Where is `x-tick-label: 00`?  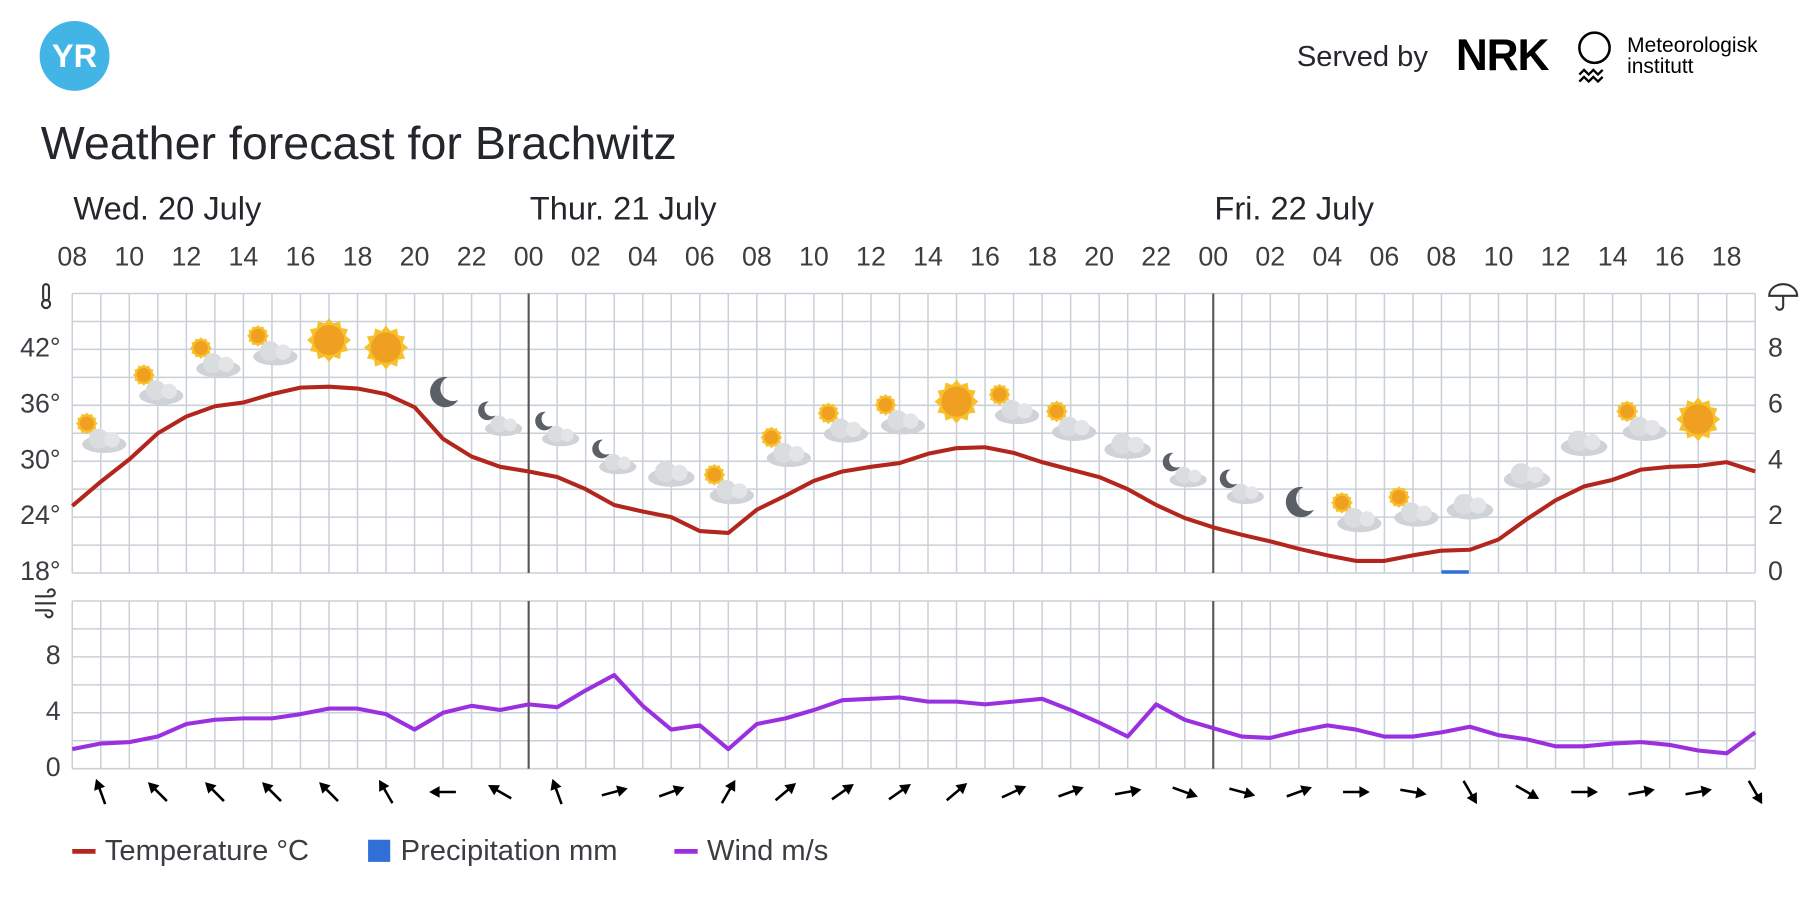
x-tick-label: 00 is located at coordinates (529, 257).